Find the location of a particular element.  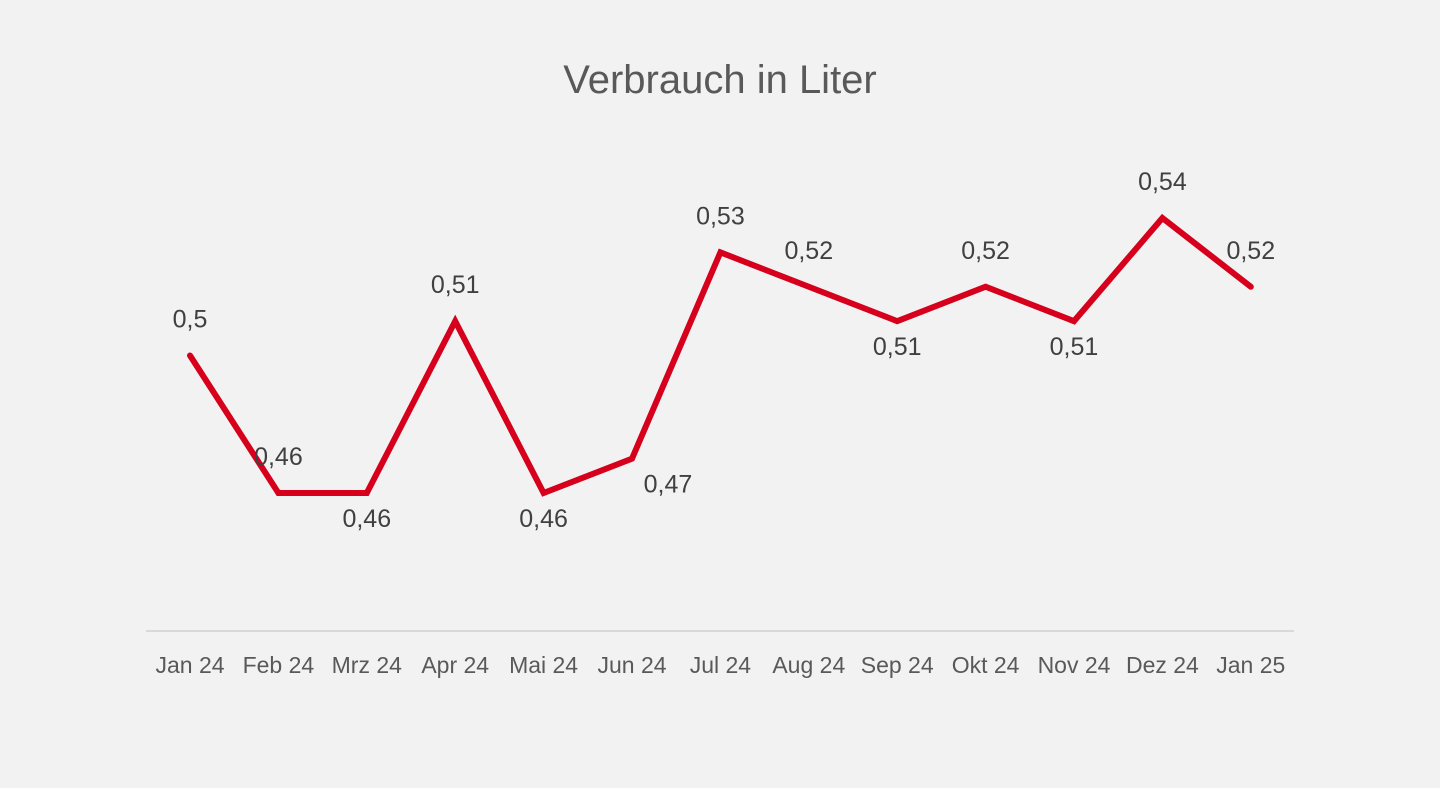

x-tick-label: Jul 24 is located at coordinates (721, 665).